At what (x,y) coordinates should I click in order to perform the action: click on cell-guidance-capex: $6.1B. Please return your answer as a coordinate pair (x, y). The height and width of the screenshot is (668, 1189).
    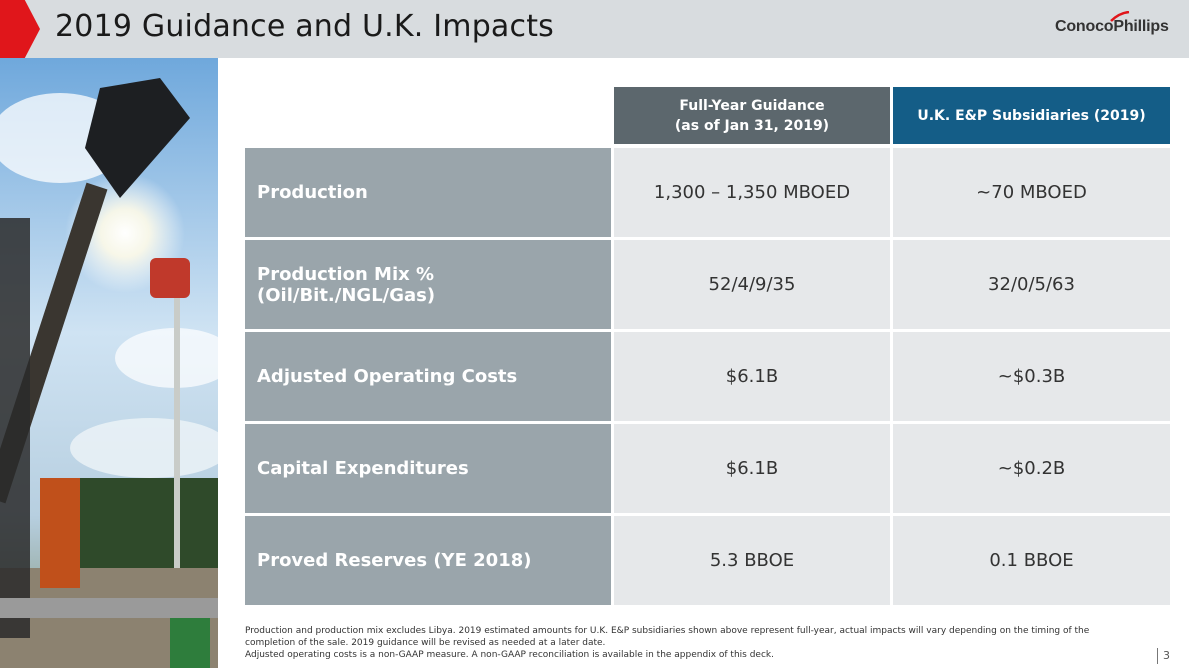
    Looking at the image, I should click on (752, 468).